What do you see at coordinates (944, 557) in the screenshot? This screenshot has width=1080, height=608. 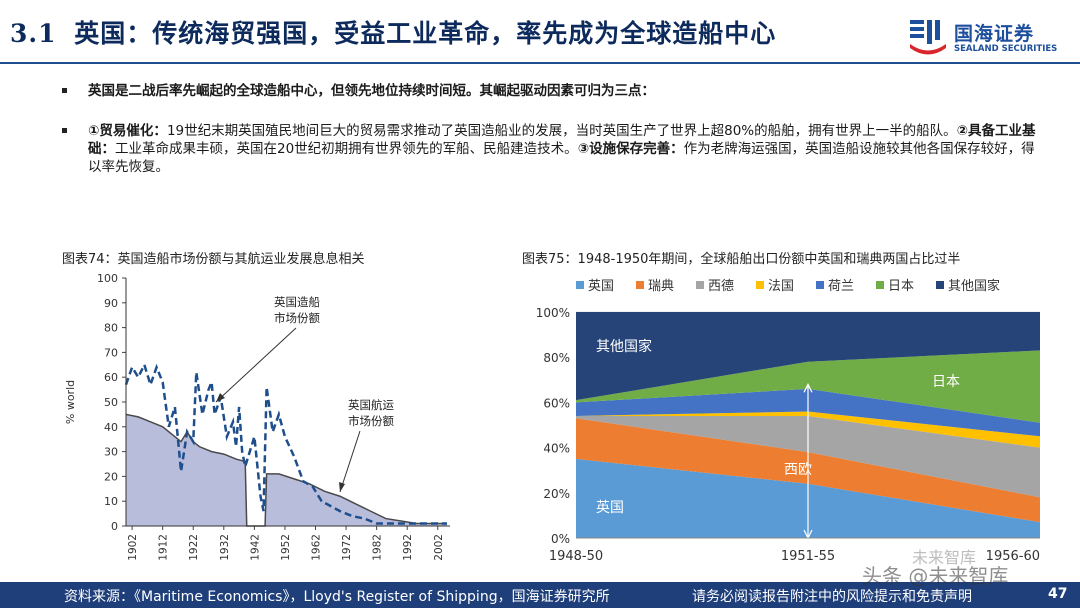 I see `watermark-faint: 未来智库` at bounding box center [944, 557].